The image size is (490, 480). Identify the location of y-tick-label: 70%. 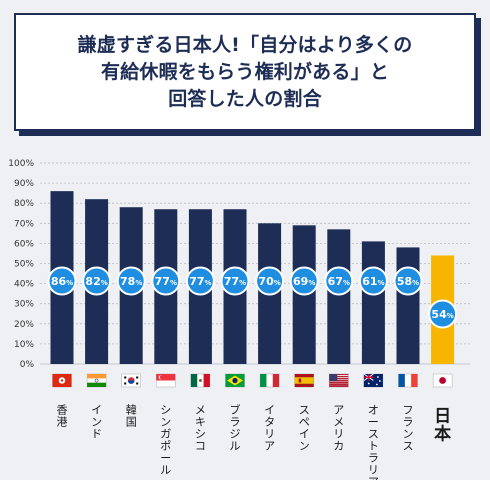
(24, 224).